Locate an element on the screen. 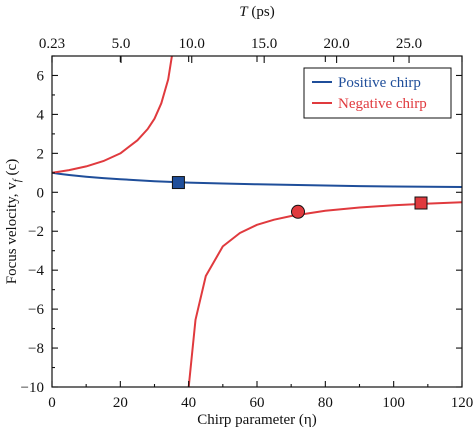 The image size is (474, 441). top-axis-label: T (ps) is located at coordinates (256, 12).